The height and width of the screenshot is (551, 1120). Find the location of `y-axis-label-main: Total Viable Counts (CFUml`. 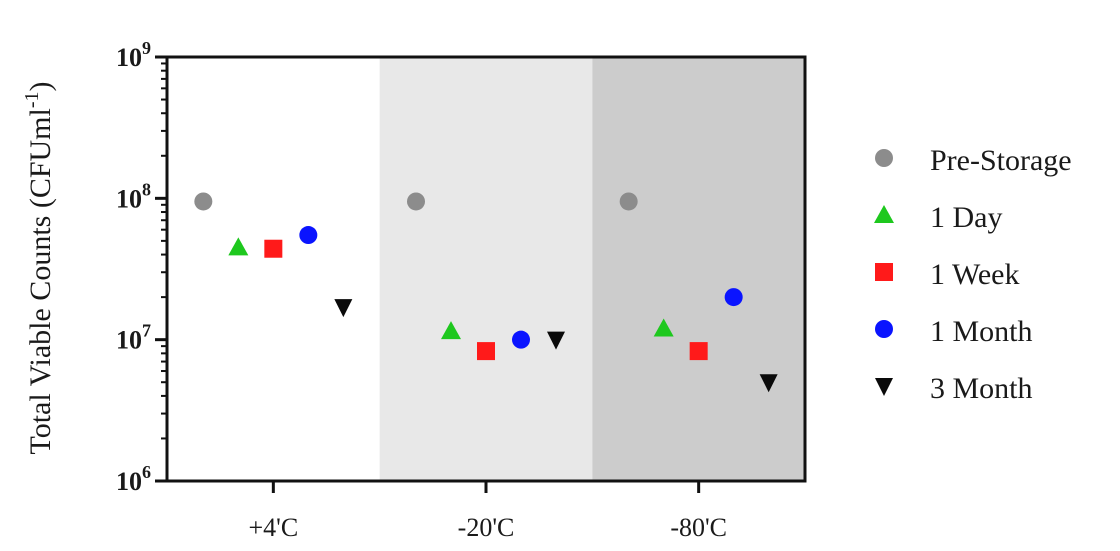

y-axis-label-main: Total Viable Counts (CFUml is located at coordinates (40, 281).